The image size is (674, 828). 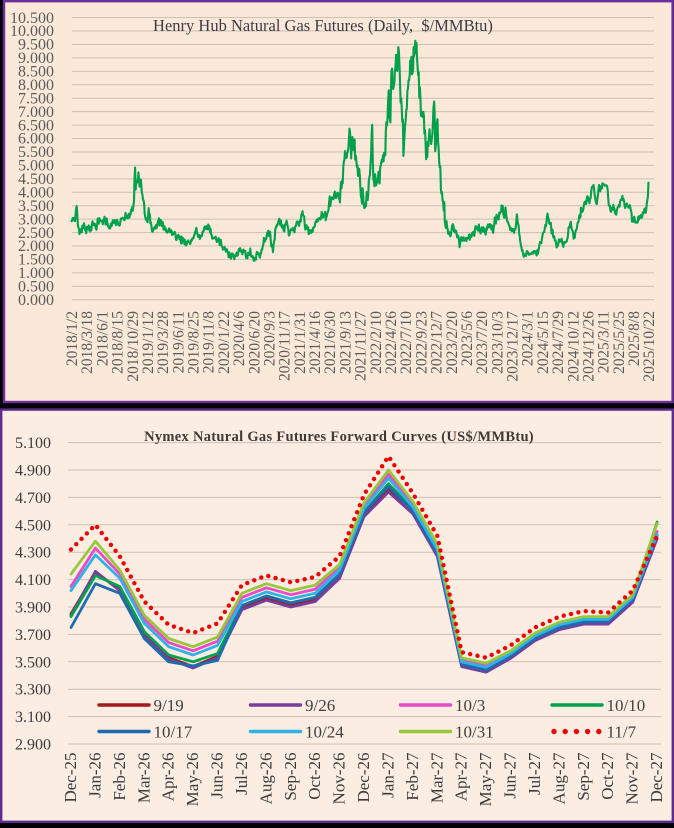 I want to click on svg-text: 2020/1/22, so click(x=224, y=342).